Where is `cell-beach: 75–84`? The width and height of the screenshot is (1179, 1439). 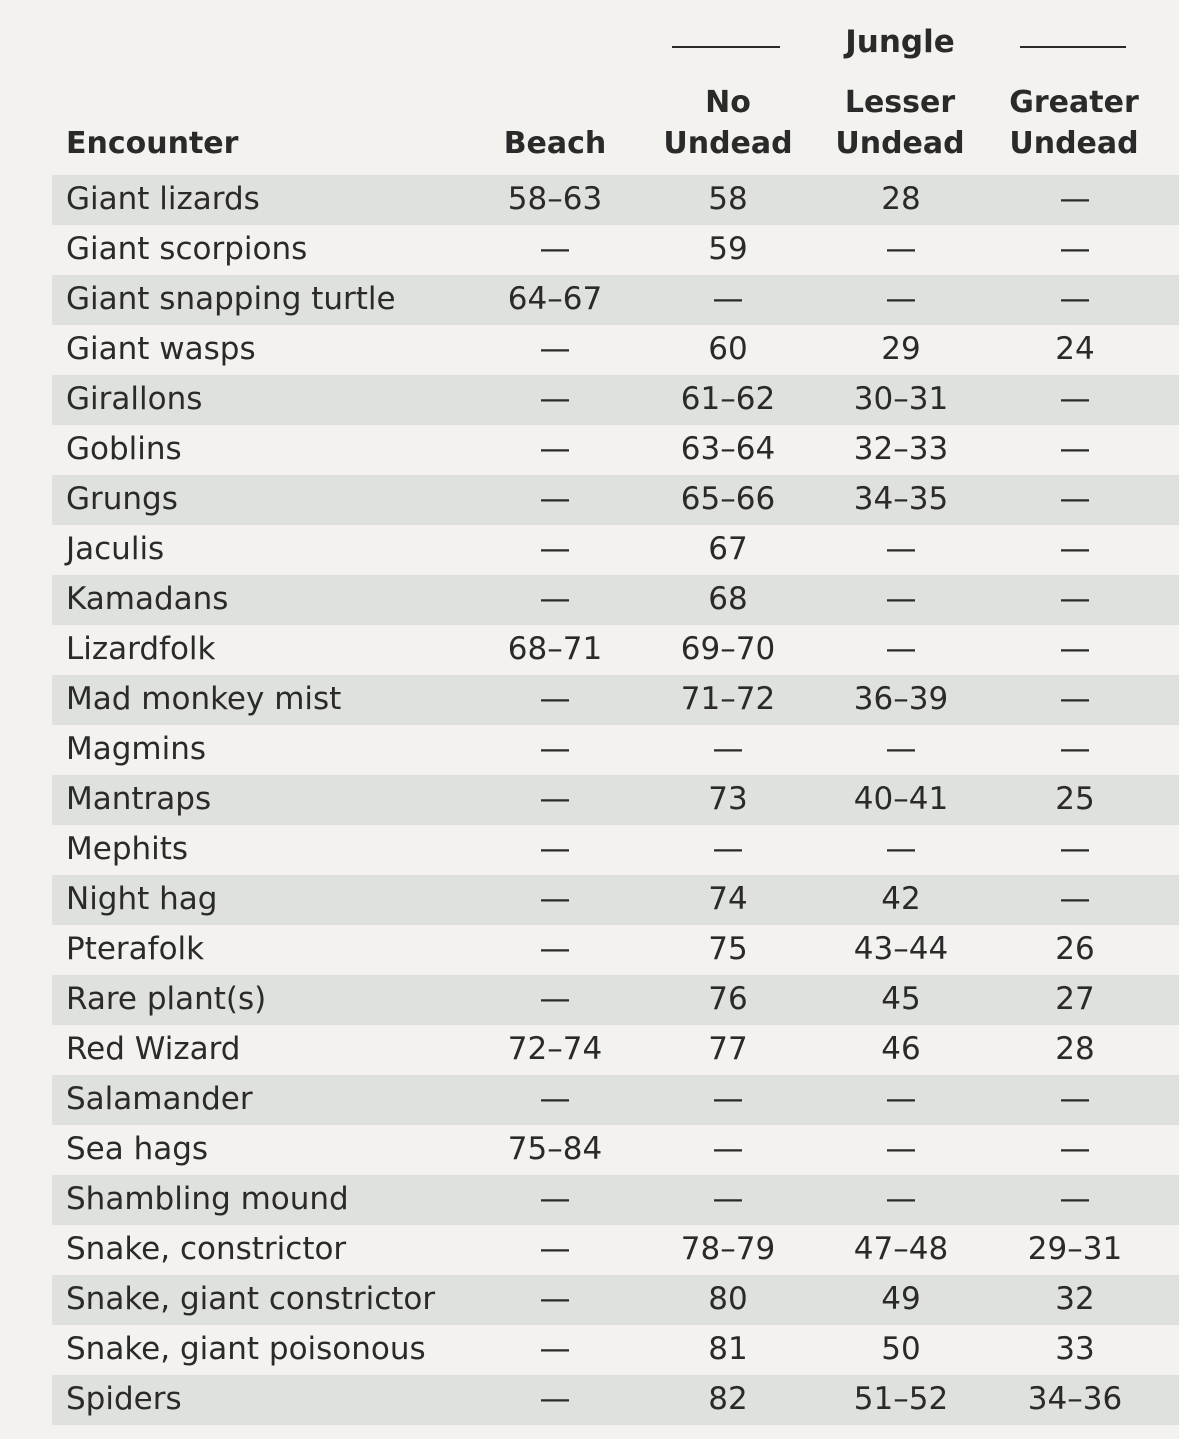
cell-beach: 75–84 is located at coordinates (555, 1149).